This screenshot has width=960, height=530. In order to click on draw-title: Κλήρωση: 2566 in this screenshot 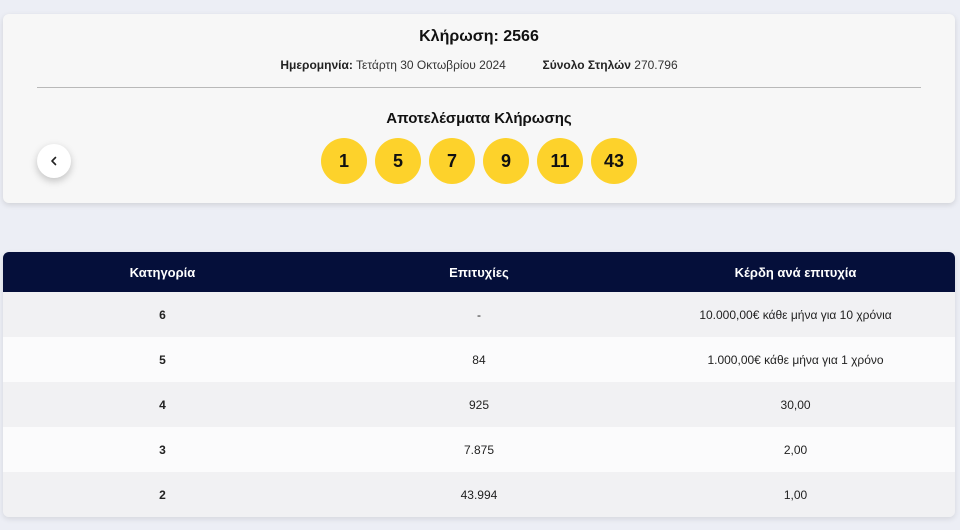, I will do `click(479, 36)`.